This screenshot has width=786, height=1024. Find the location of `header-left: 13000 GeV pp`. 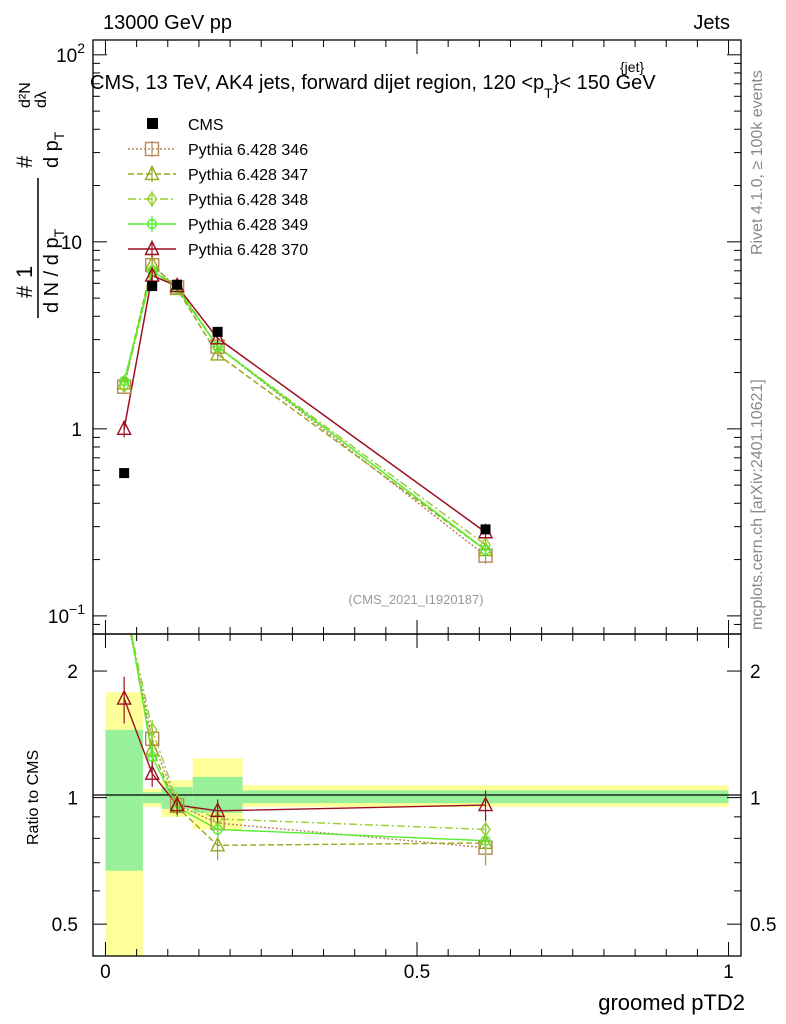

header-left: 13000 GeV pp is located at coordinates (167, 23).